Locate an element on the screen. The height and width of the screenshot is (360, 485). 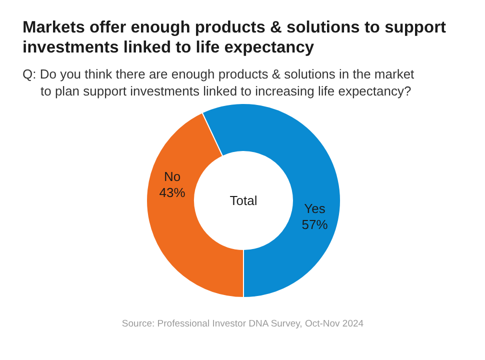
chart-title: Markets offer enough products & solutions to support investments linked to life expectancy is located at coordinates (234, 37).